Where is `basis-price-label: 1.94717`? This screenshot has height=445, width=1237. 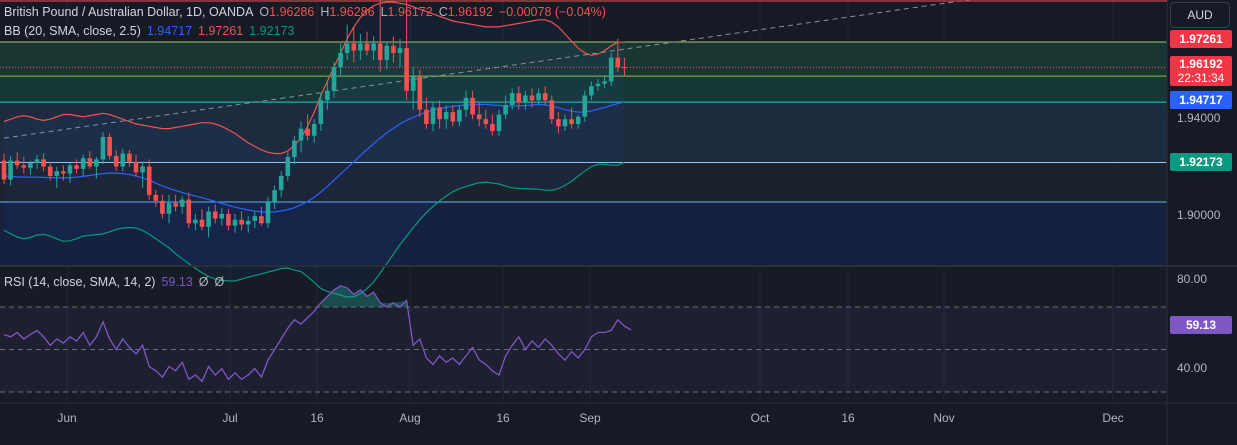
basis-price-label: 1.94717 is located at coordinates (1201, 100).